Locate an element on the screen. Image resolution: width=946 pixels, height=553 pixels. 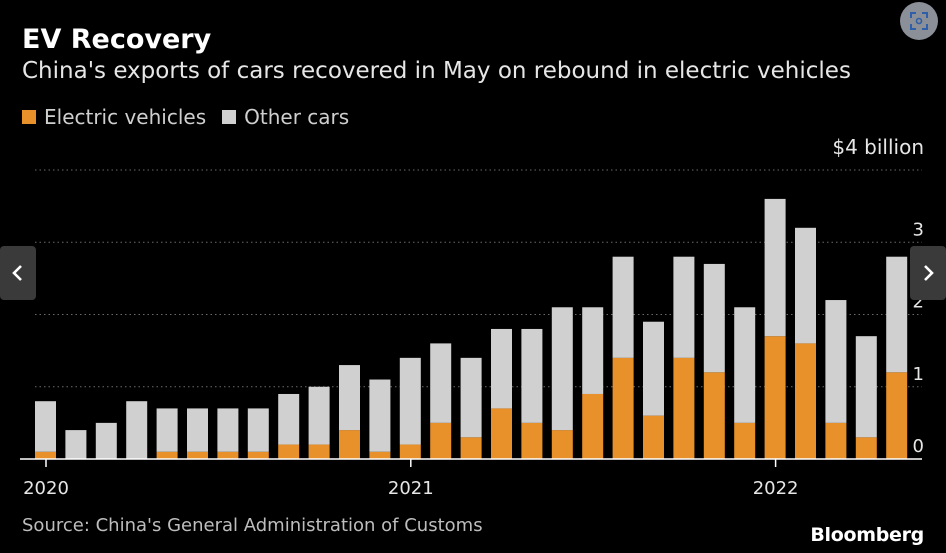
legend-swatch-other is located at coordinates (229, 117).